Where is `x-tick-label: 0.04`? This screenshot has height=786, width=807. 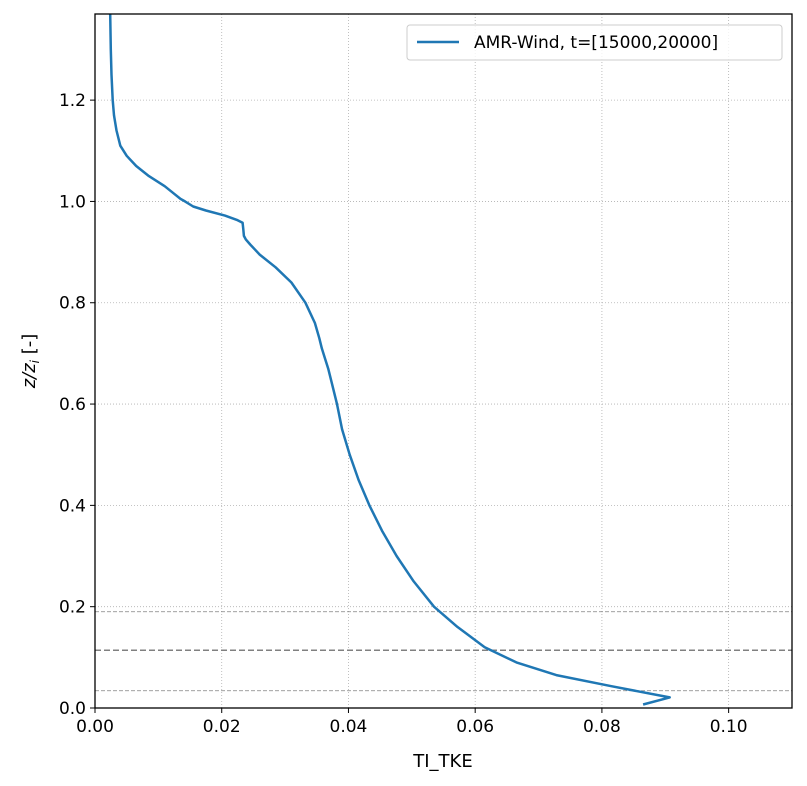 x-tick-label: 0.04 is located at coordinates (349, 727).